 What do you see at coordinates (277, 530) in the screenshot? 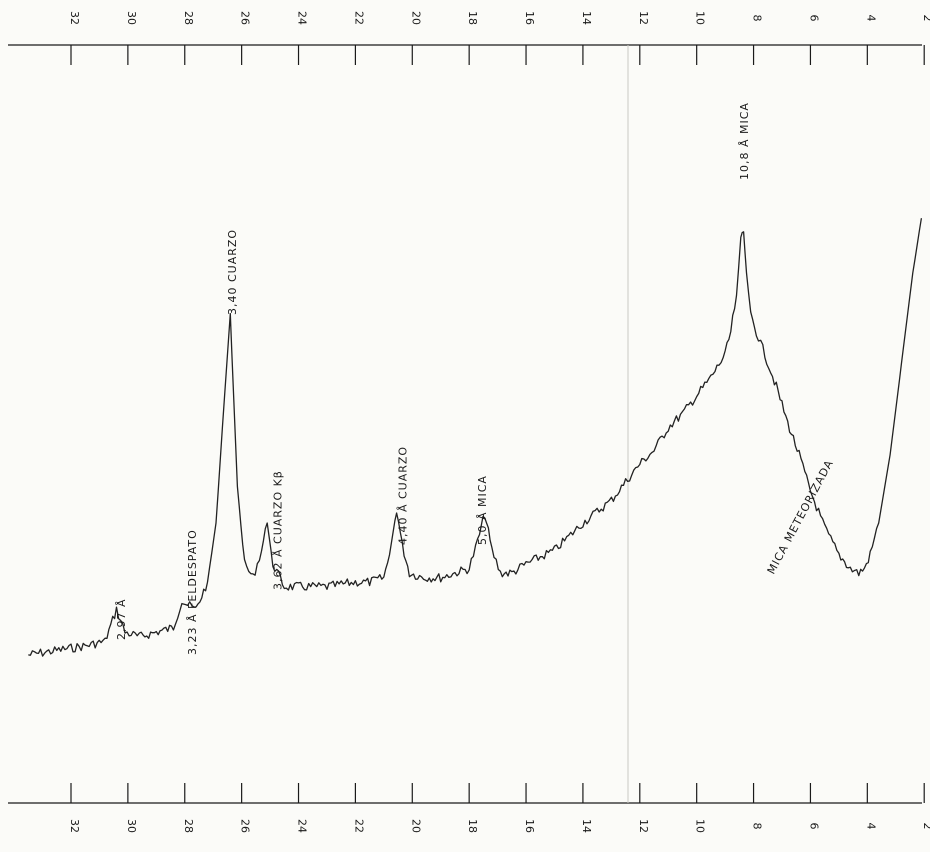
I see `peak-label-4: 3,62 Å CUARZO Kβ` at bounding box center [277, 530].